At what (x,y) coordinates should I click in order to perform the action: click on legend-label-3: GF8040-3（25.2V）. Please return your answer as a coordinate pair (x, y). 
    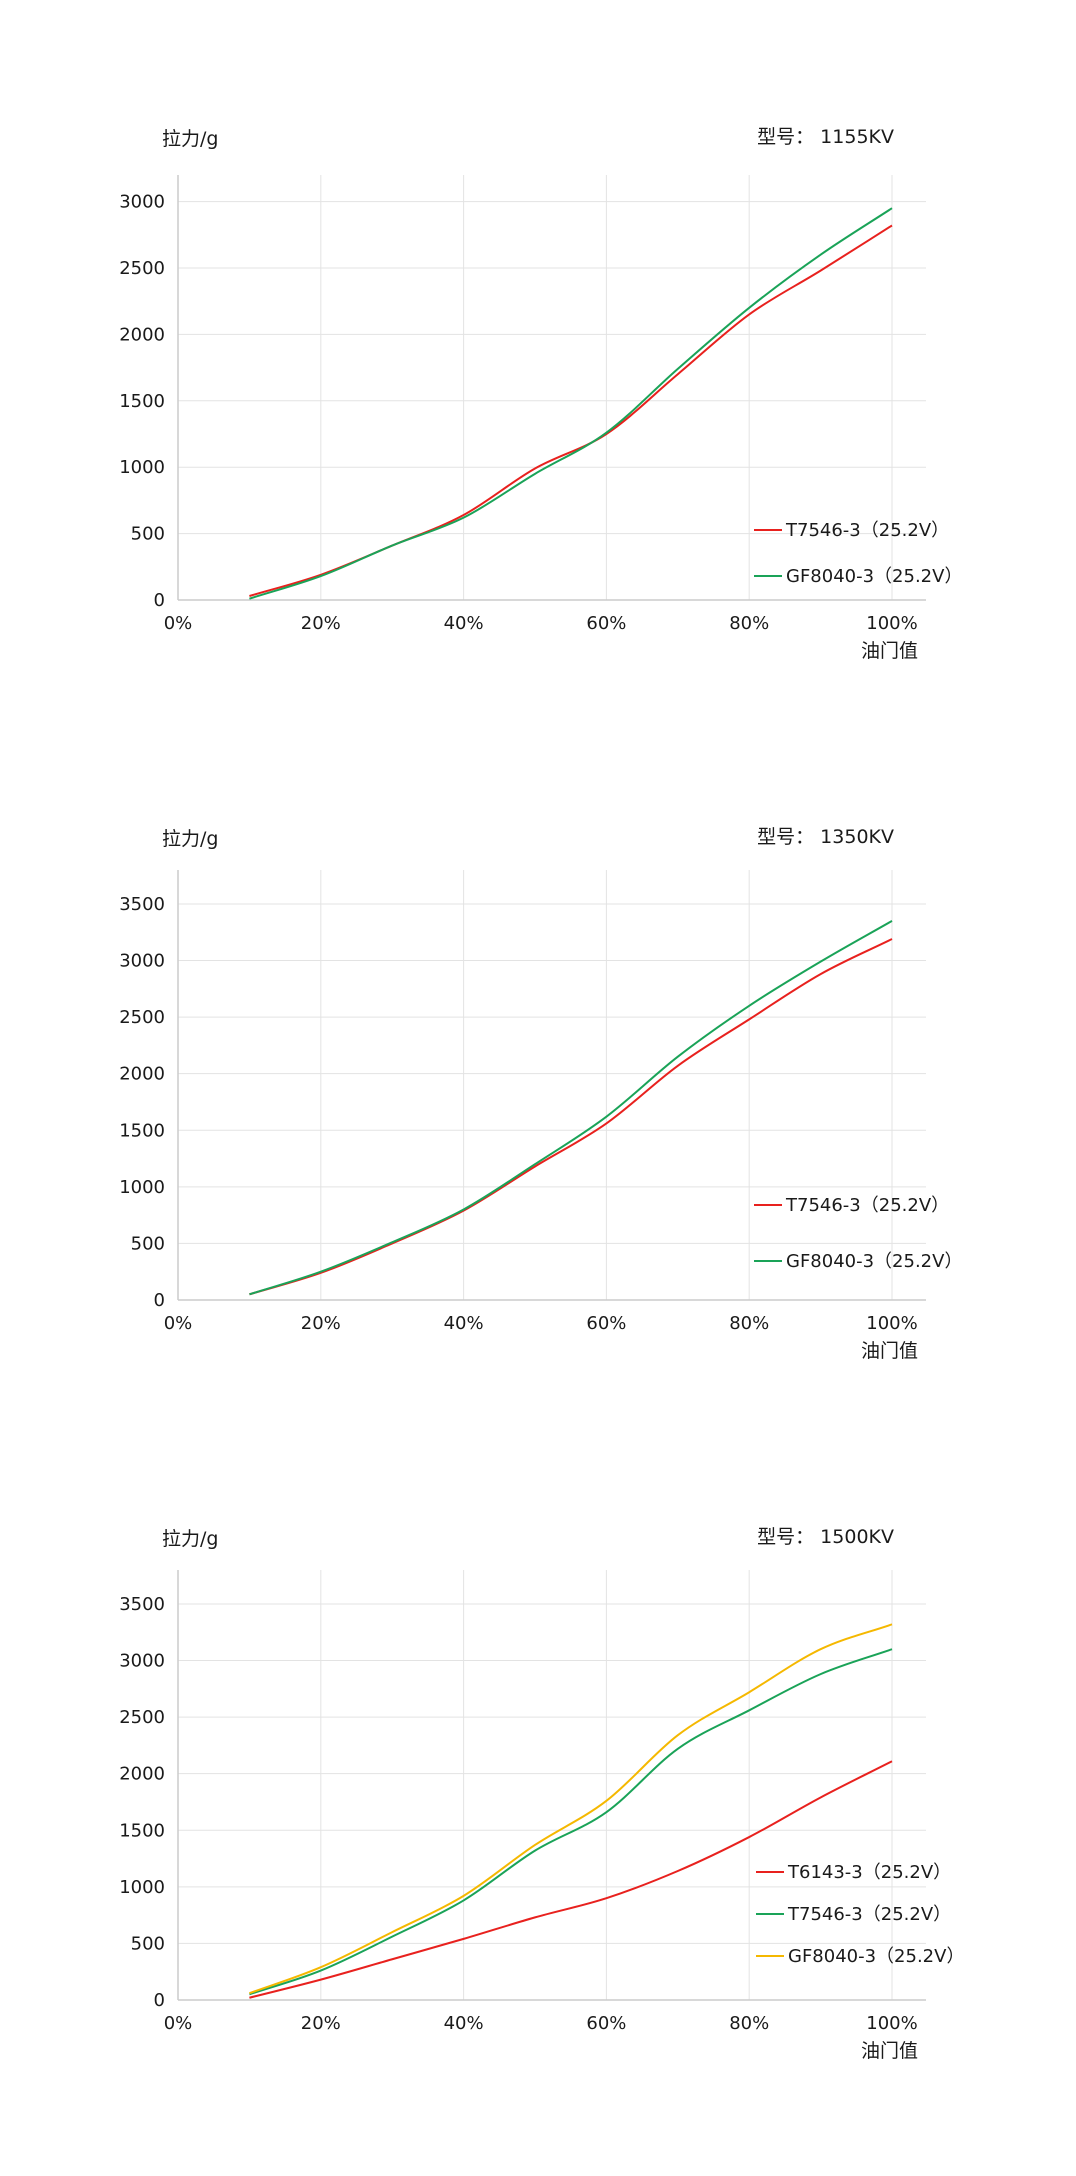
    Looking at the image, I should click on (876, 1956).